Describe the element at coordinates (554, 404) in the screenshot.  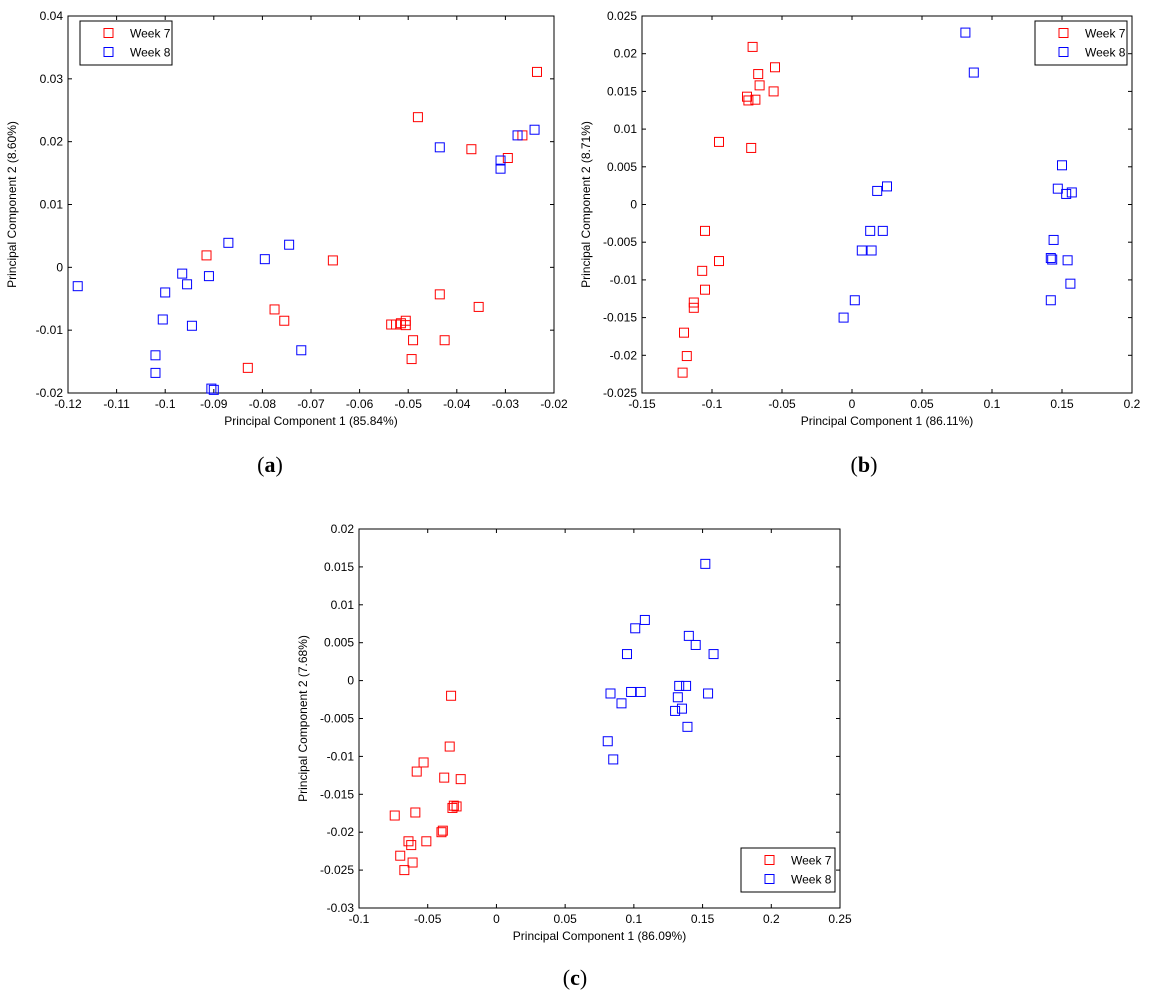
I see `x-tick-label: -0.02` at that location.